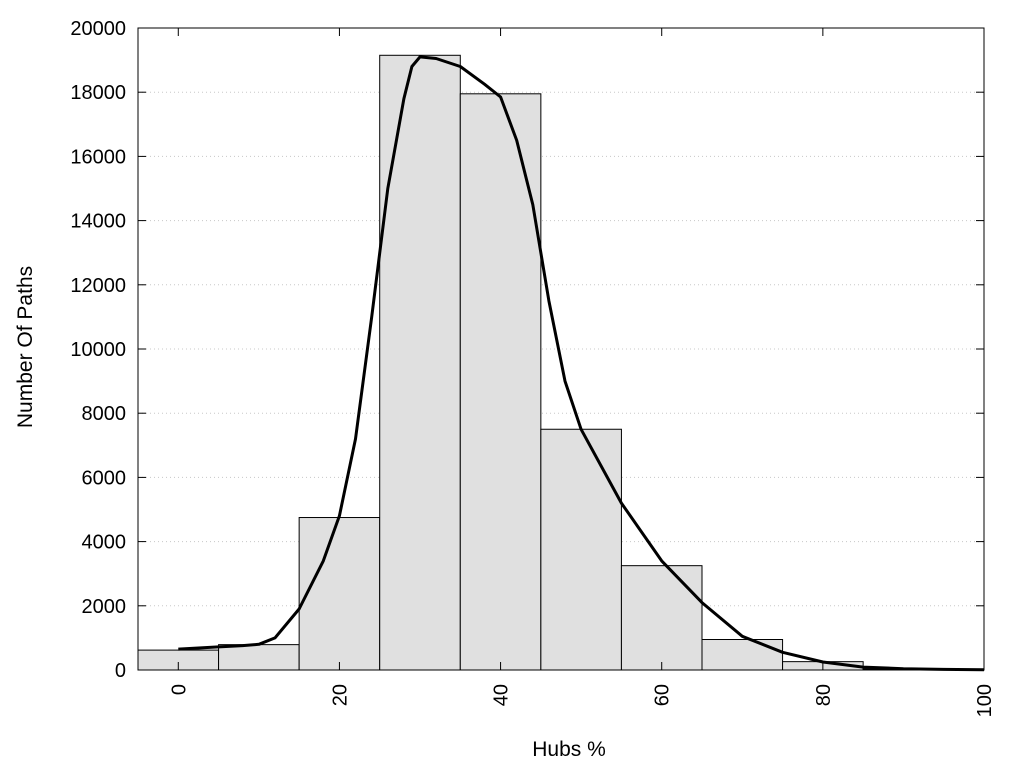  Describe the element at coordinates (98, 157) in the screenshot. I see `y-tick-label: 16000` at that location.